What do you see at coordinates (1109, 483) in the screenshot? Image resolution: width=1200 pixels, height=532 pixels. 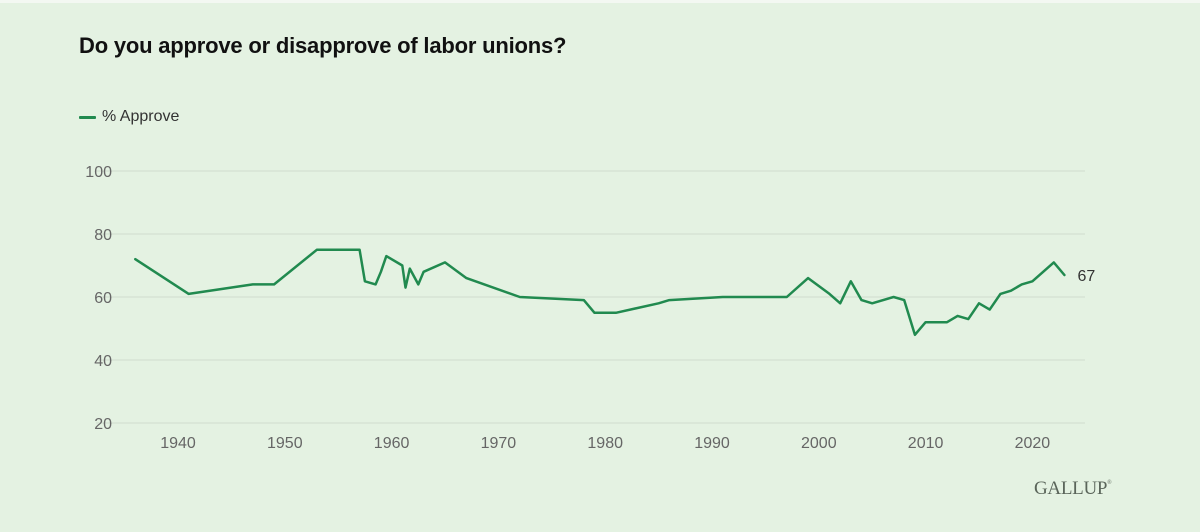 I see `registered-mark: ®` at bounding box center [1109, 483].